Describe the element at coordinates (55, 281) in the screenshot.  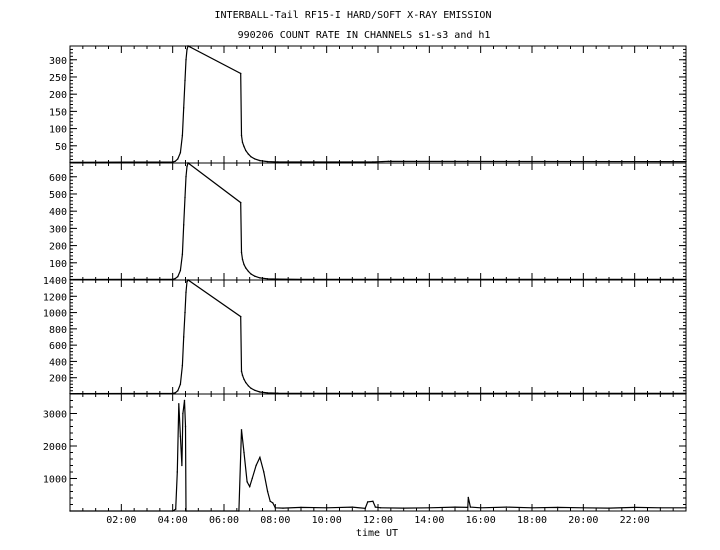
I see `y-tick-label: 1400` at that location.